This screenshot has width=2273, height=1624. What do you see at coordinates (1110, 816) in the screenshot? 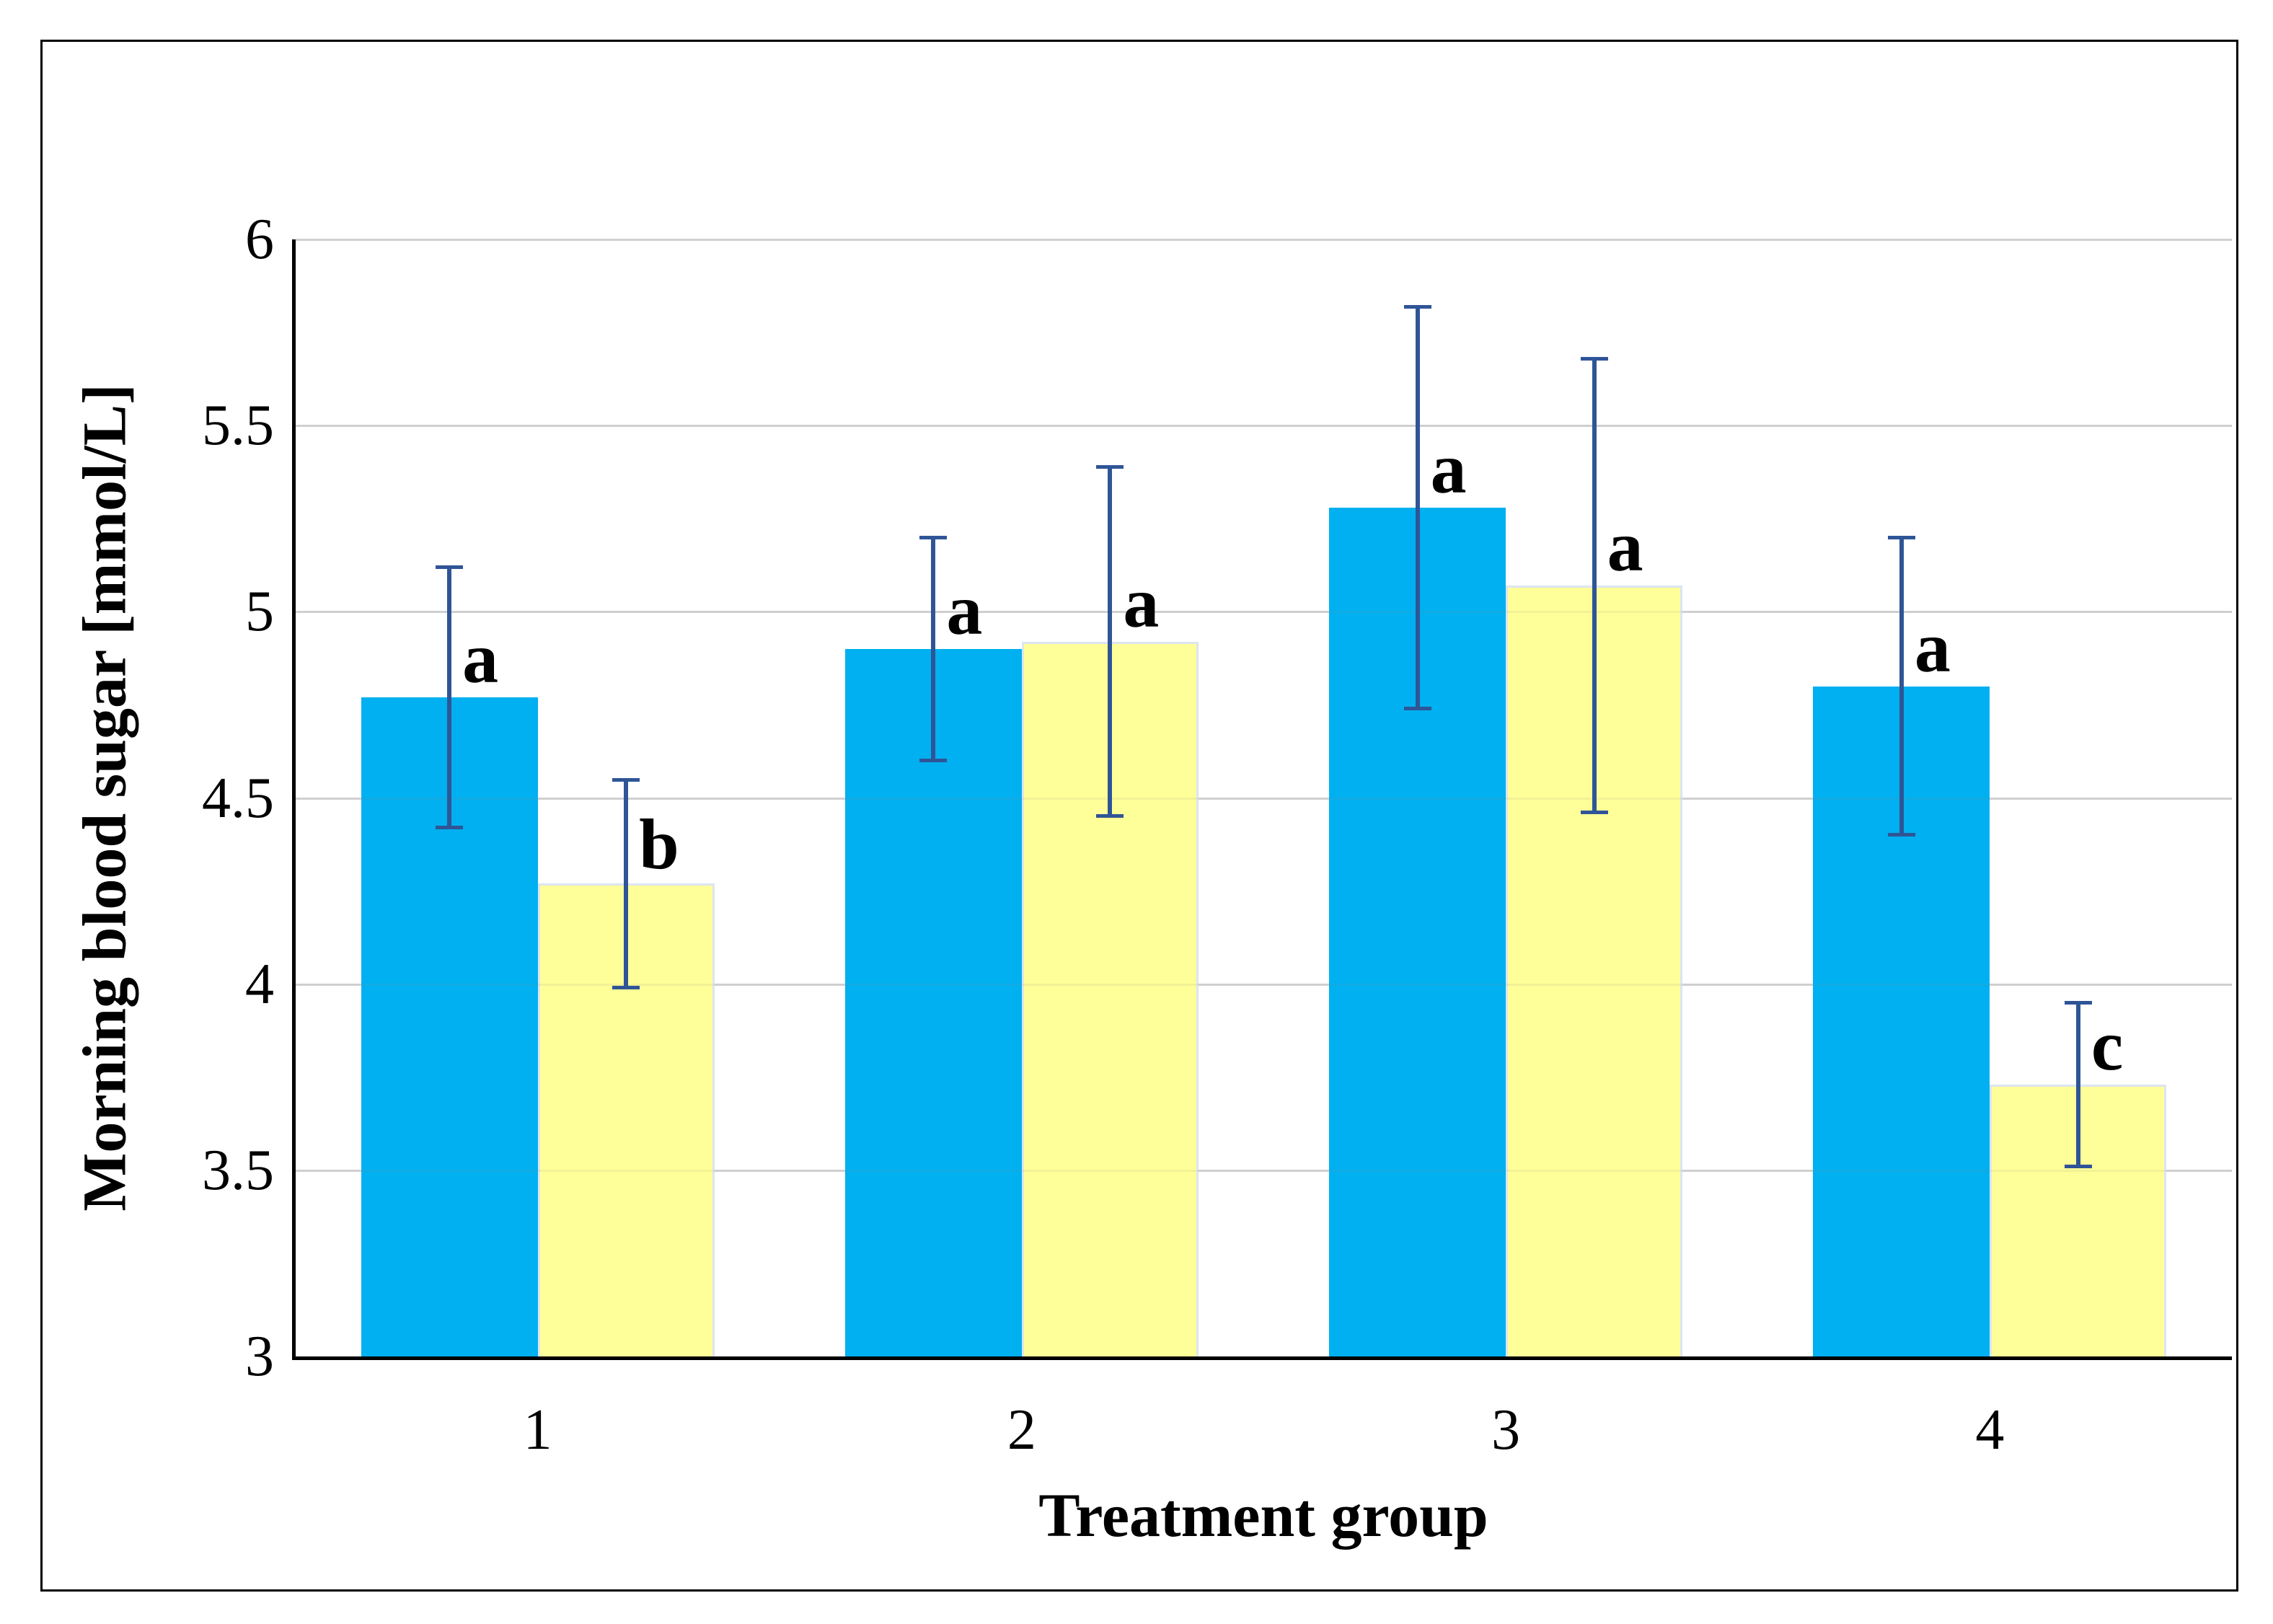
I see `error-bar-cap-bottom-group2-yellow` at bounding box center [1110, 816].